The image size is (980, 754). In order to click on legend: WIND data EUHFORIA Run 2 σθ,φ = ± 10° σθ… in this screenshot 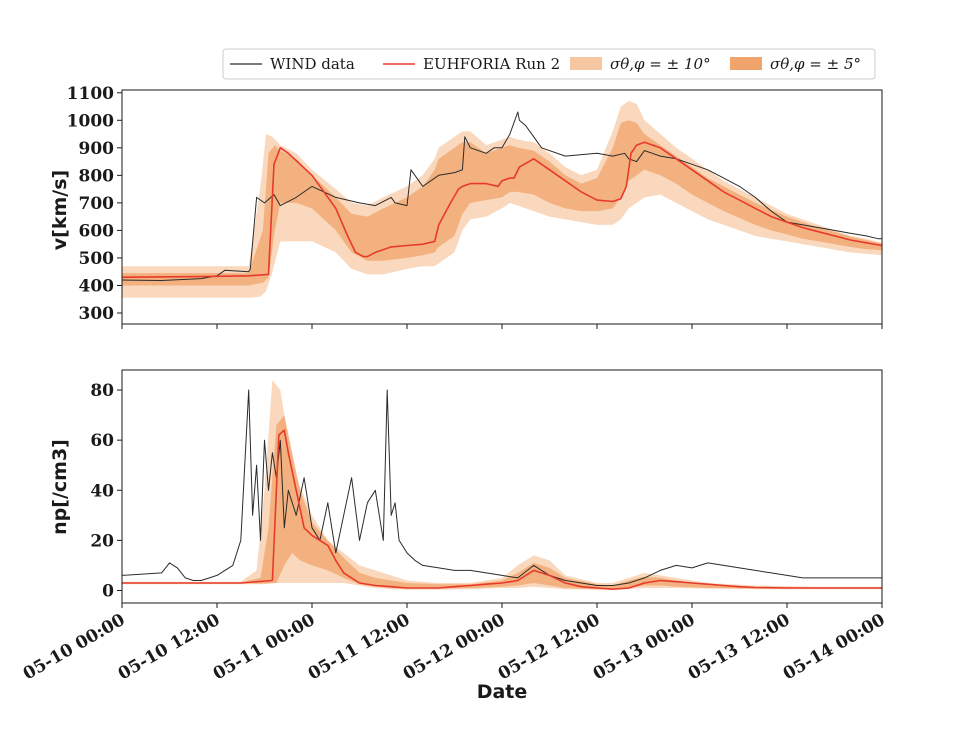, I will do `click(549, 64)`.